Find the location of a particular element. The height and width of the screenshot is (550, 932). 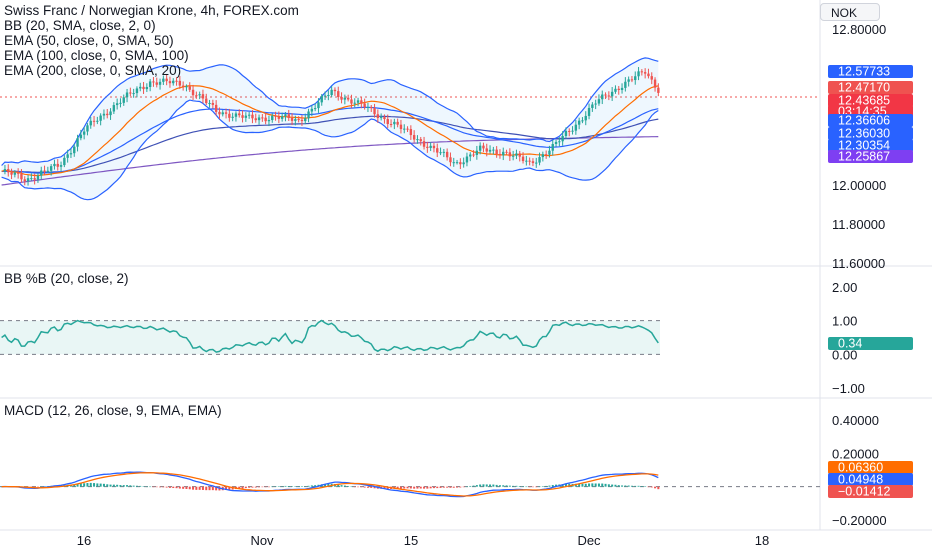

badge-pctb: 0.34 is located at coordinates (850, 344).